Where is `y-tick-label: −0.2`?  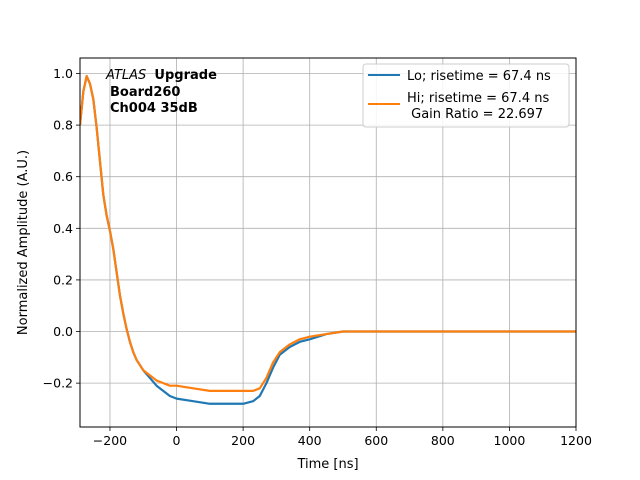 y-tick-label: −0.2 is located at coordinates (58, 383).